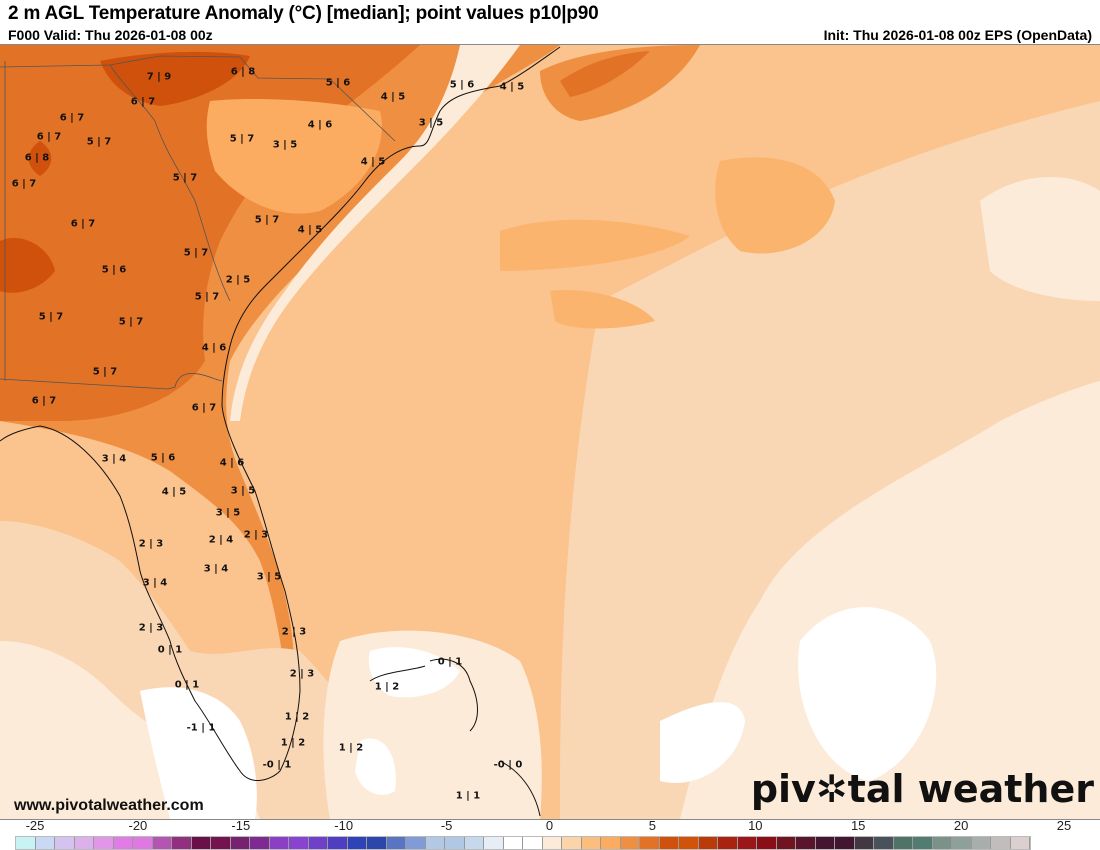 This screenshot has height=850, width=1100. Describe the element at coordinates (109, 805) in the screenshot. I see `website-url: www.pivotalweather.com` at that location.